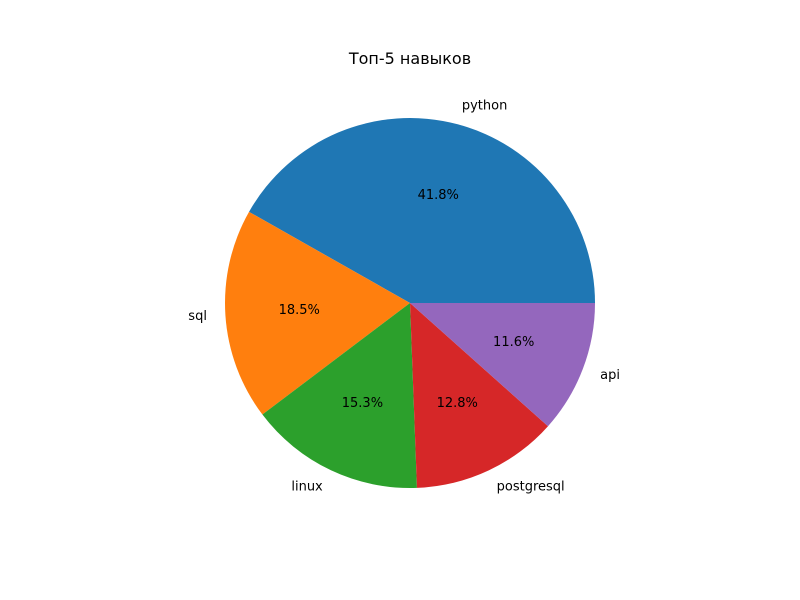  What do you see at coordinates (339, 396) in the screenshot?
I see `pie-slice-linux` at bounding box center [339, 396].